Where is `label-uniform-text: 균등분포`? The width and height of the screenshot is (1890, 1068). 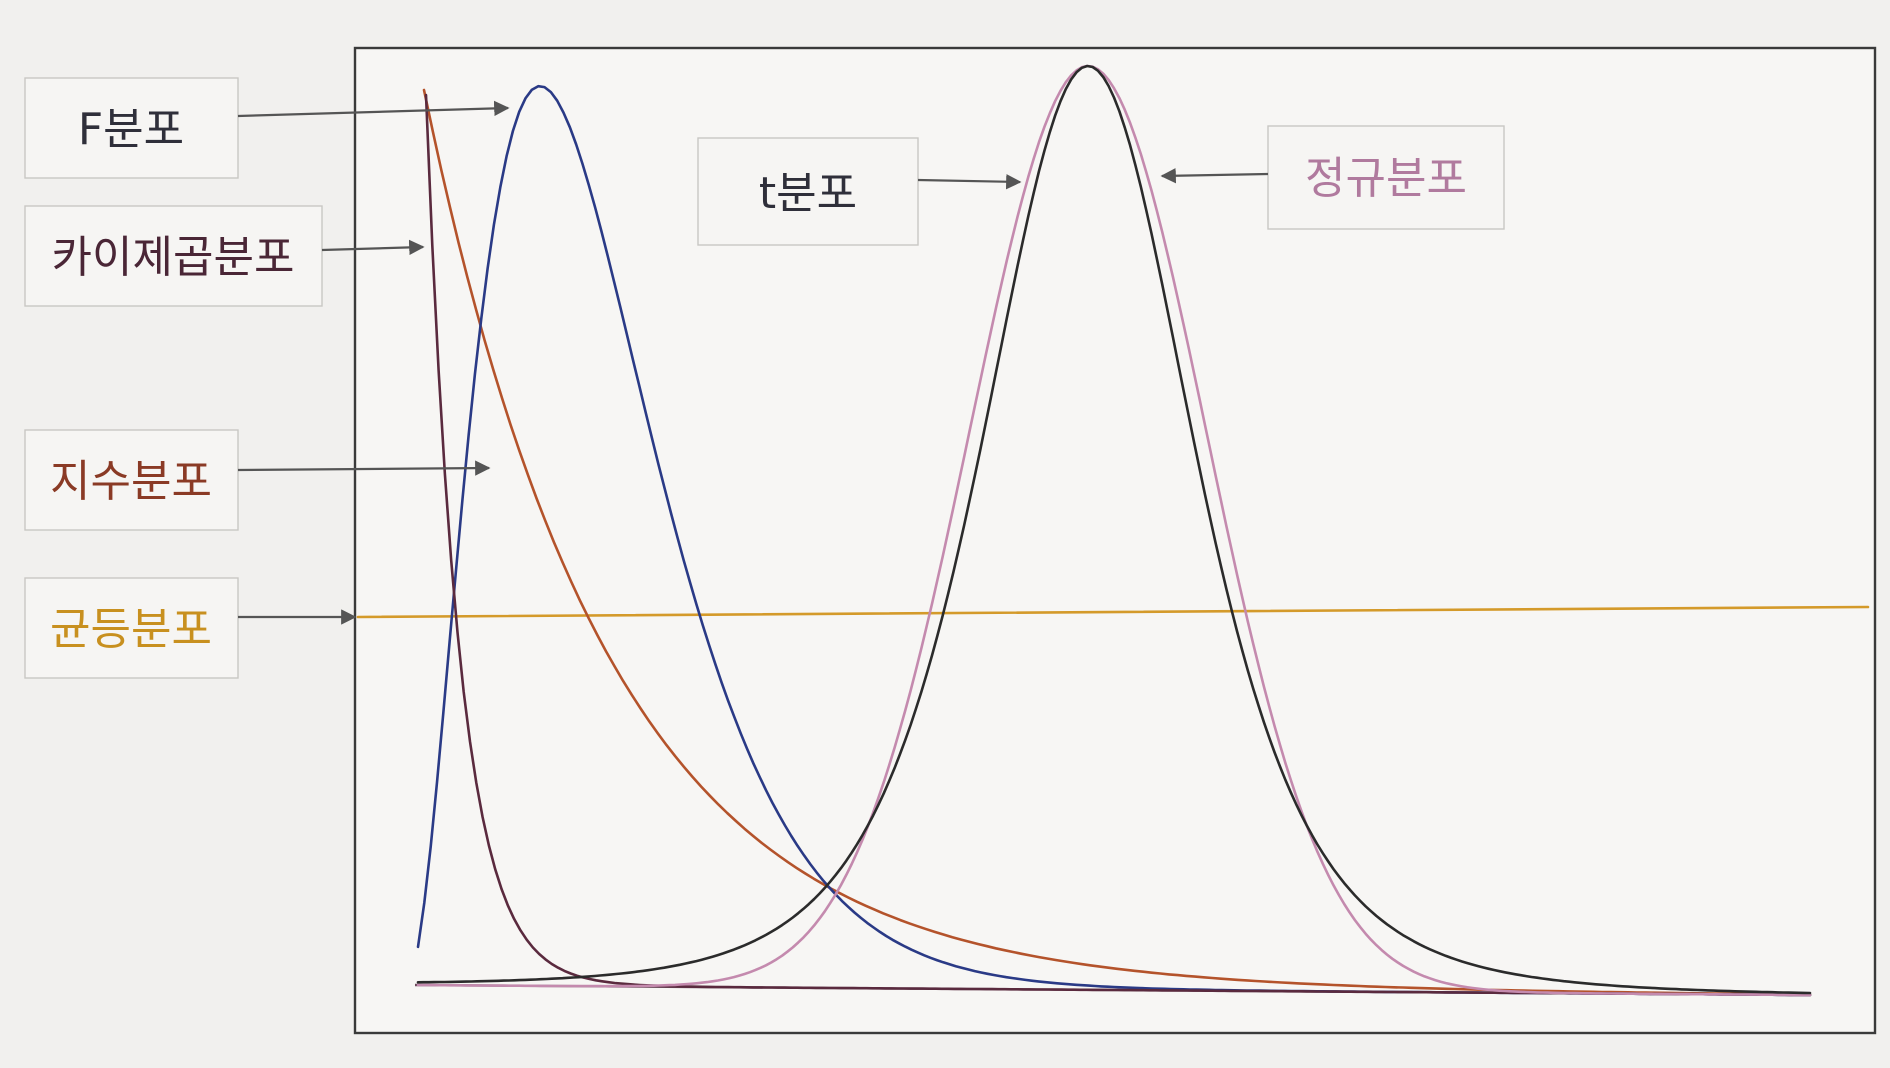 label-uniform-text: 균등분포 is located at coordinates (131, 629).